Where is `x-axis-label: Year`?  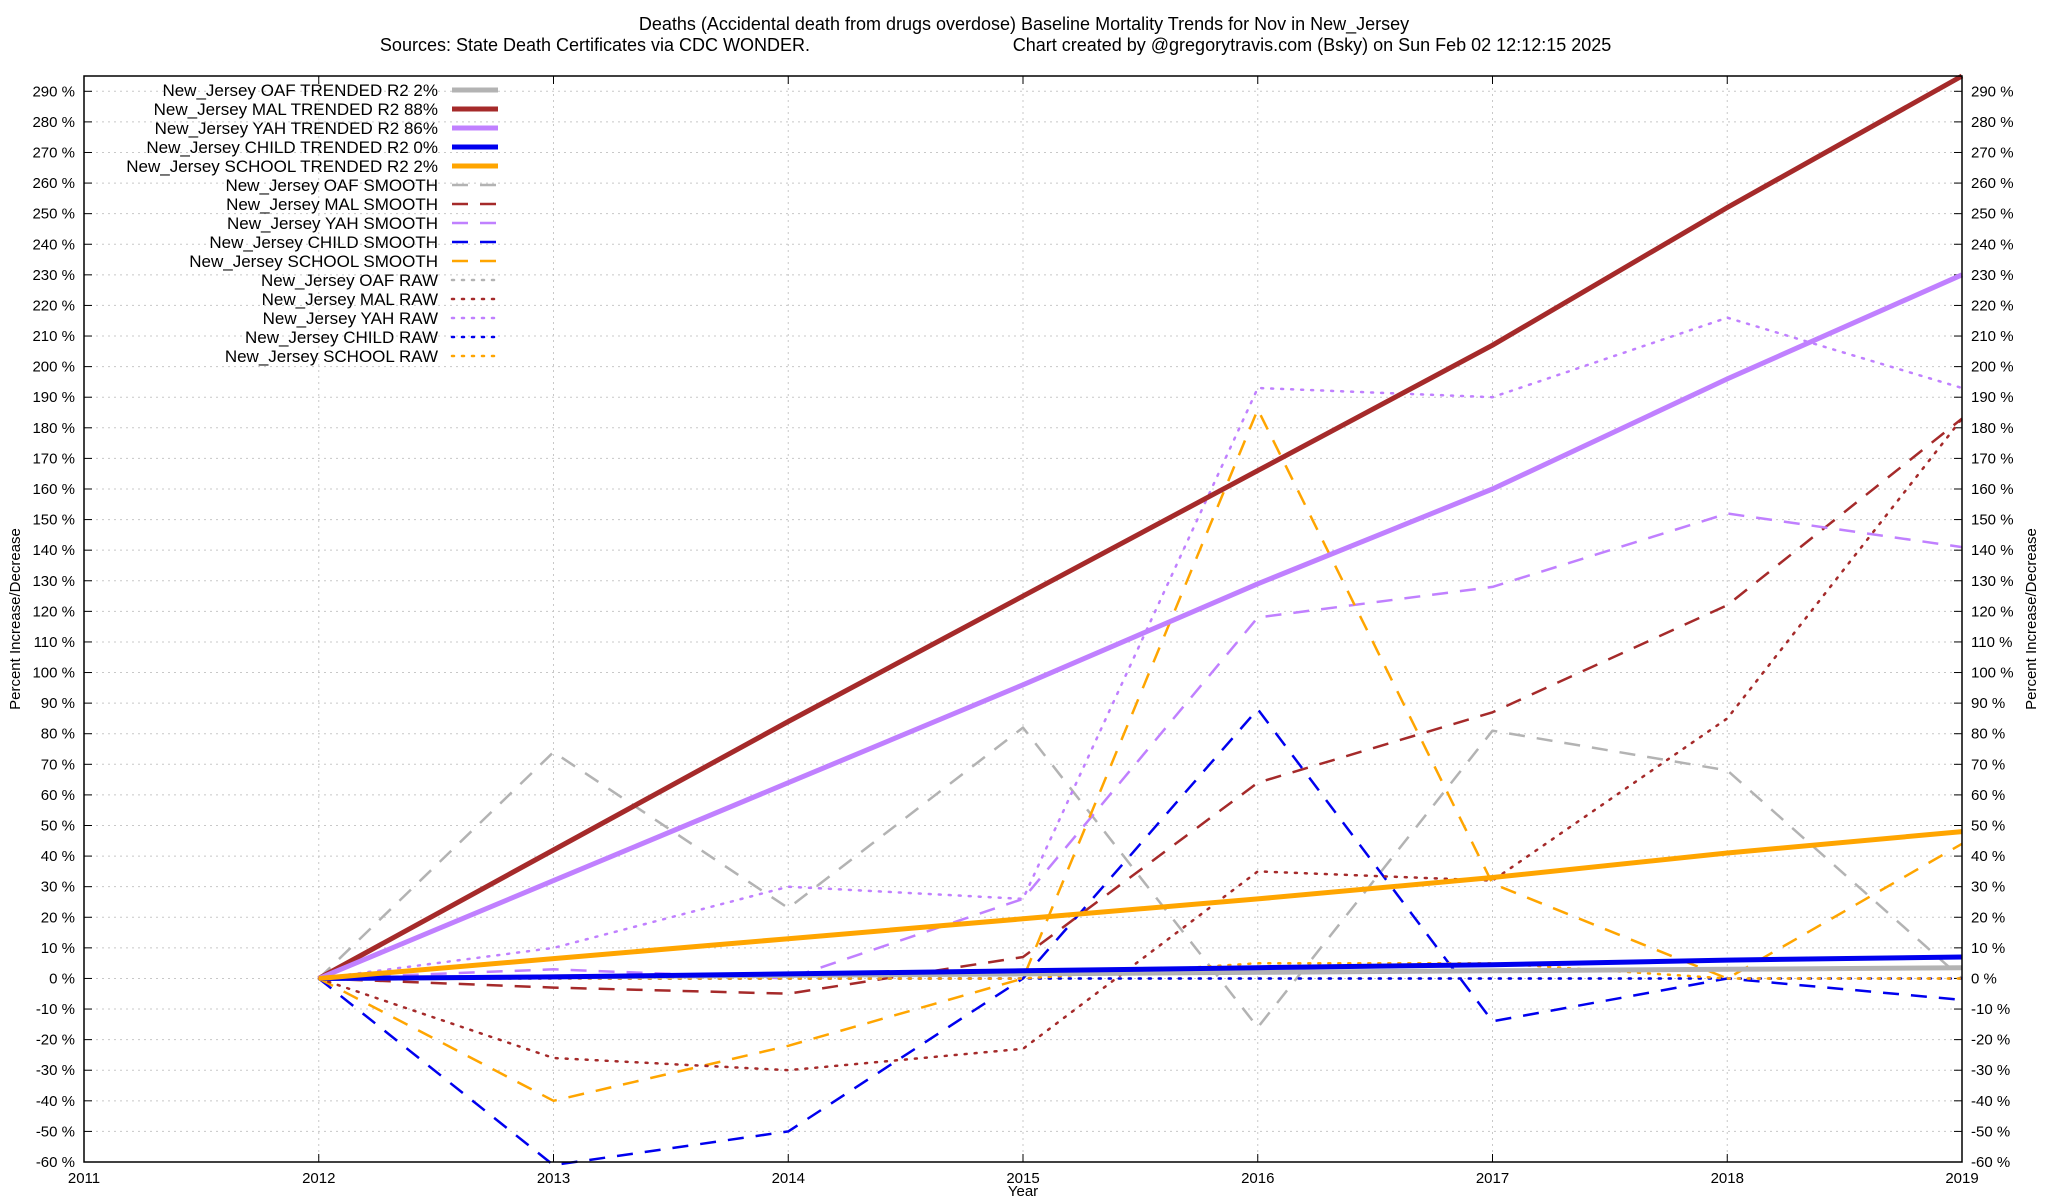
x-axis-label: Year is located at coordinates (1023, 1191).